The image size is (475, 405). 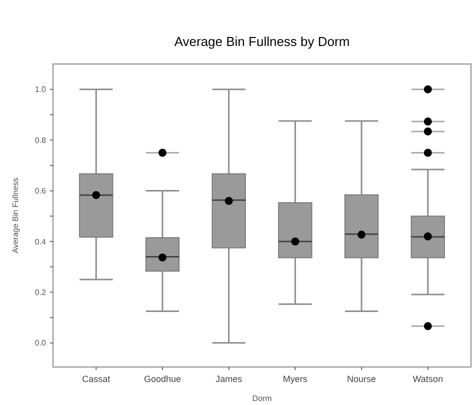 I want to click on x-tick-label: Watson, so click(x=427, y=379).